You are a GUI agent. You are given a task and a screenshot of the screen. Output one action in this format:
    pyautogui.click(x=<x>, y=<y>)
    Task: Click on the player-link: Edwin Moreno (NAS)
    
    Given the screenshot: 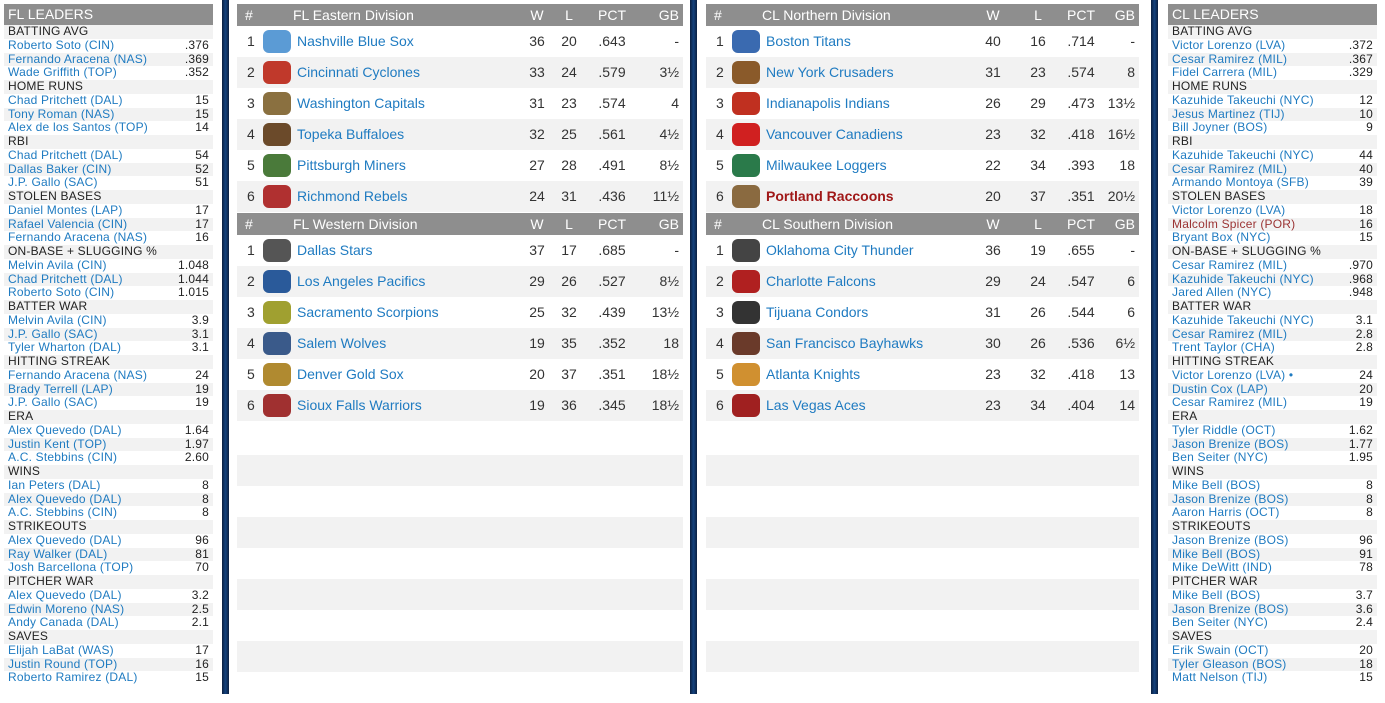 What is the action you would take?
    pyautogui.click(x=66, y=608)
    